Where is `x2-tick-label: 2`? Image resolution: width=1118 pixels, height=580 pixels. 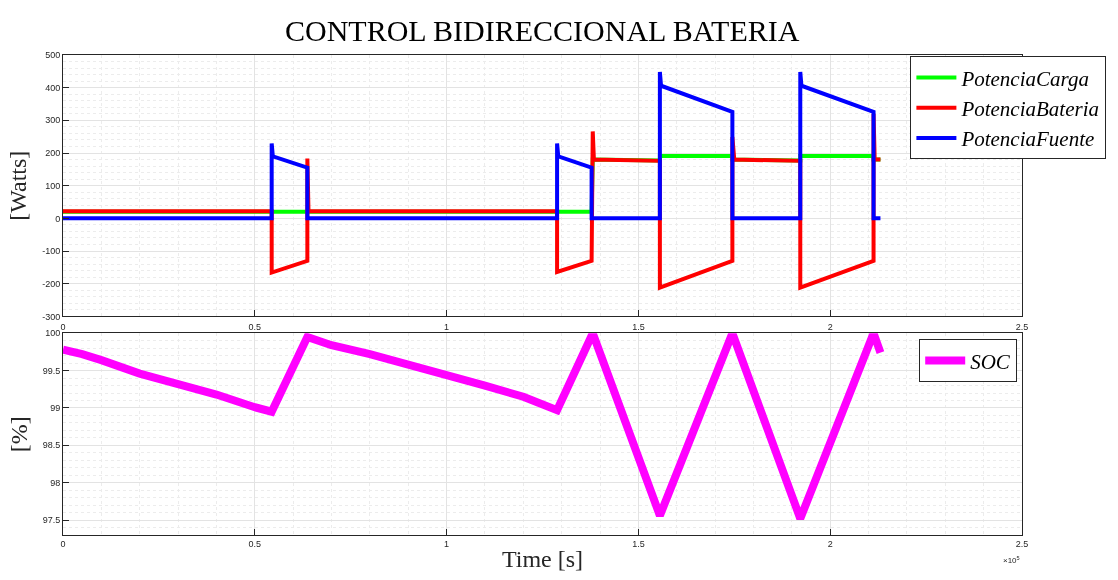
x2-tick-label: 2 is located at coordinates (830, 543).